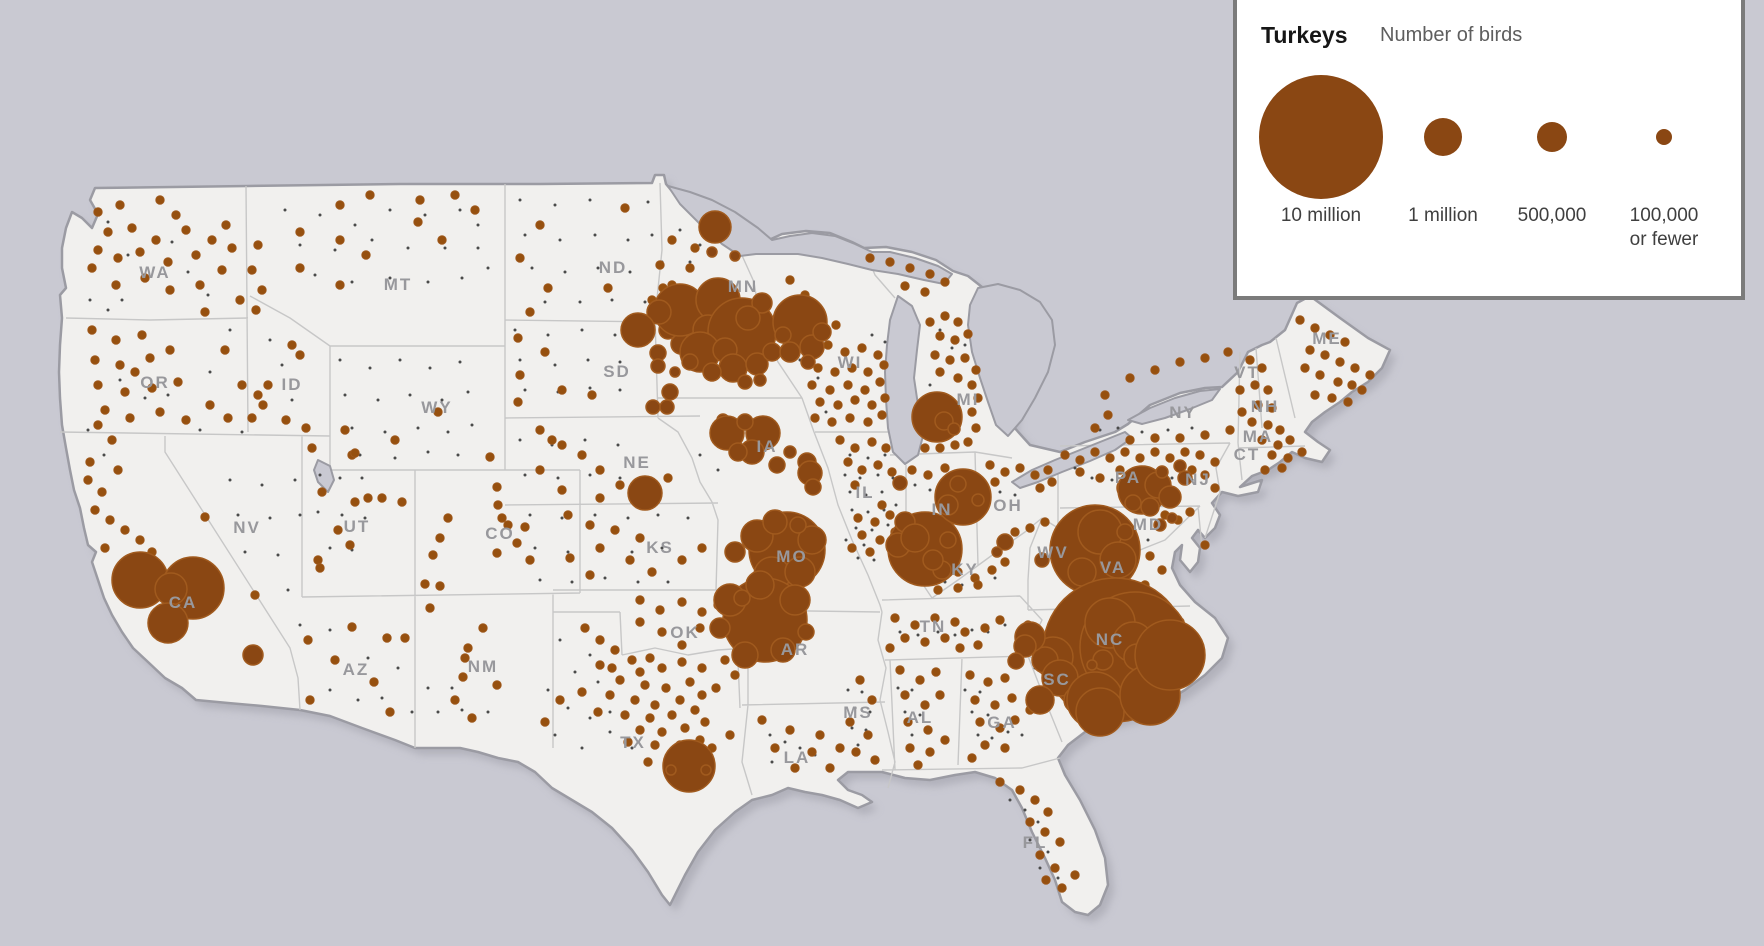 This screenshot has height=946, width=1764. I want to click on state-label-ny: NY, so click(1183, 412).